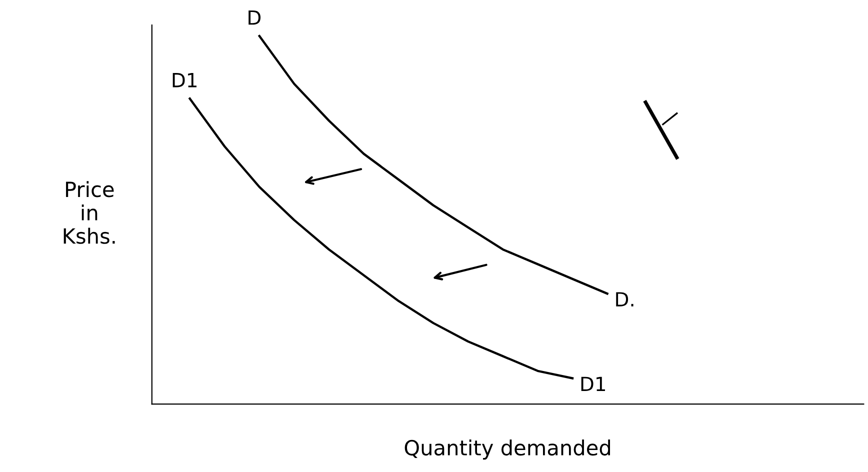 The height and width of the screenshot is (472, 868). Describe the element at coordinates (184, 80) in the screenshot. I see `series-label: D1` at that location.